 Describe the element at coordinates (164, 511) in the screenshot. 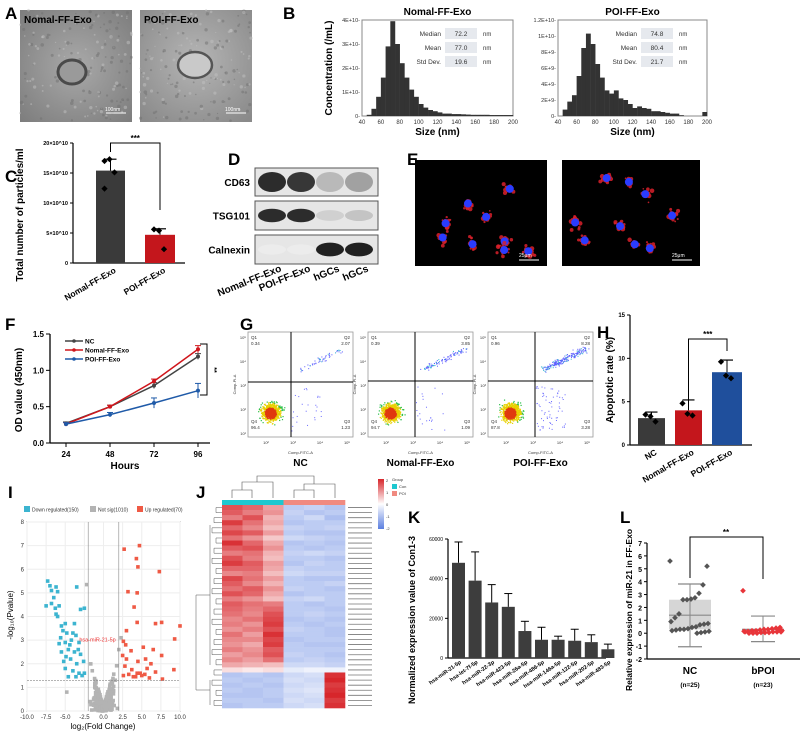

I see `legend-label: Up regulated(70)` at that location.